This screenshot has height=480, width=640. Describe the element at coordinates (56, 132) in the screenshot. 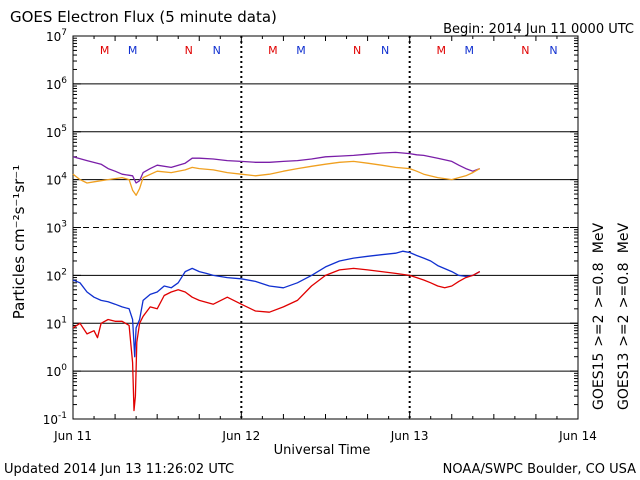

I see `y-tick-label-1e5: 10⁵` at that location.